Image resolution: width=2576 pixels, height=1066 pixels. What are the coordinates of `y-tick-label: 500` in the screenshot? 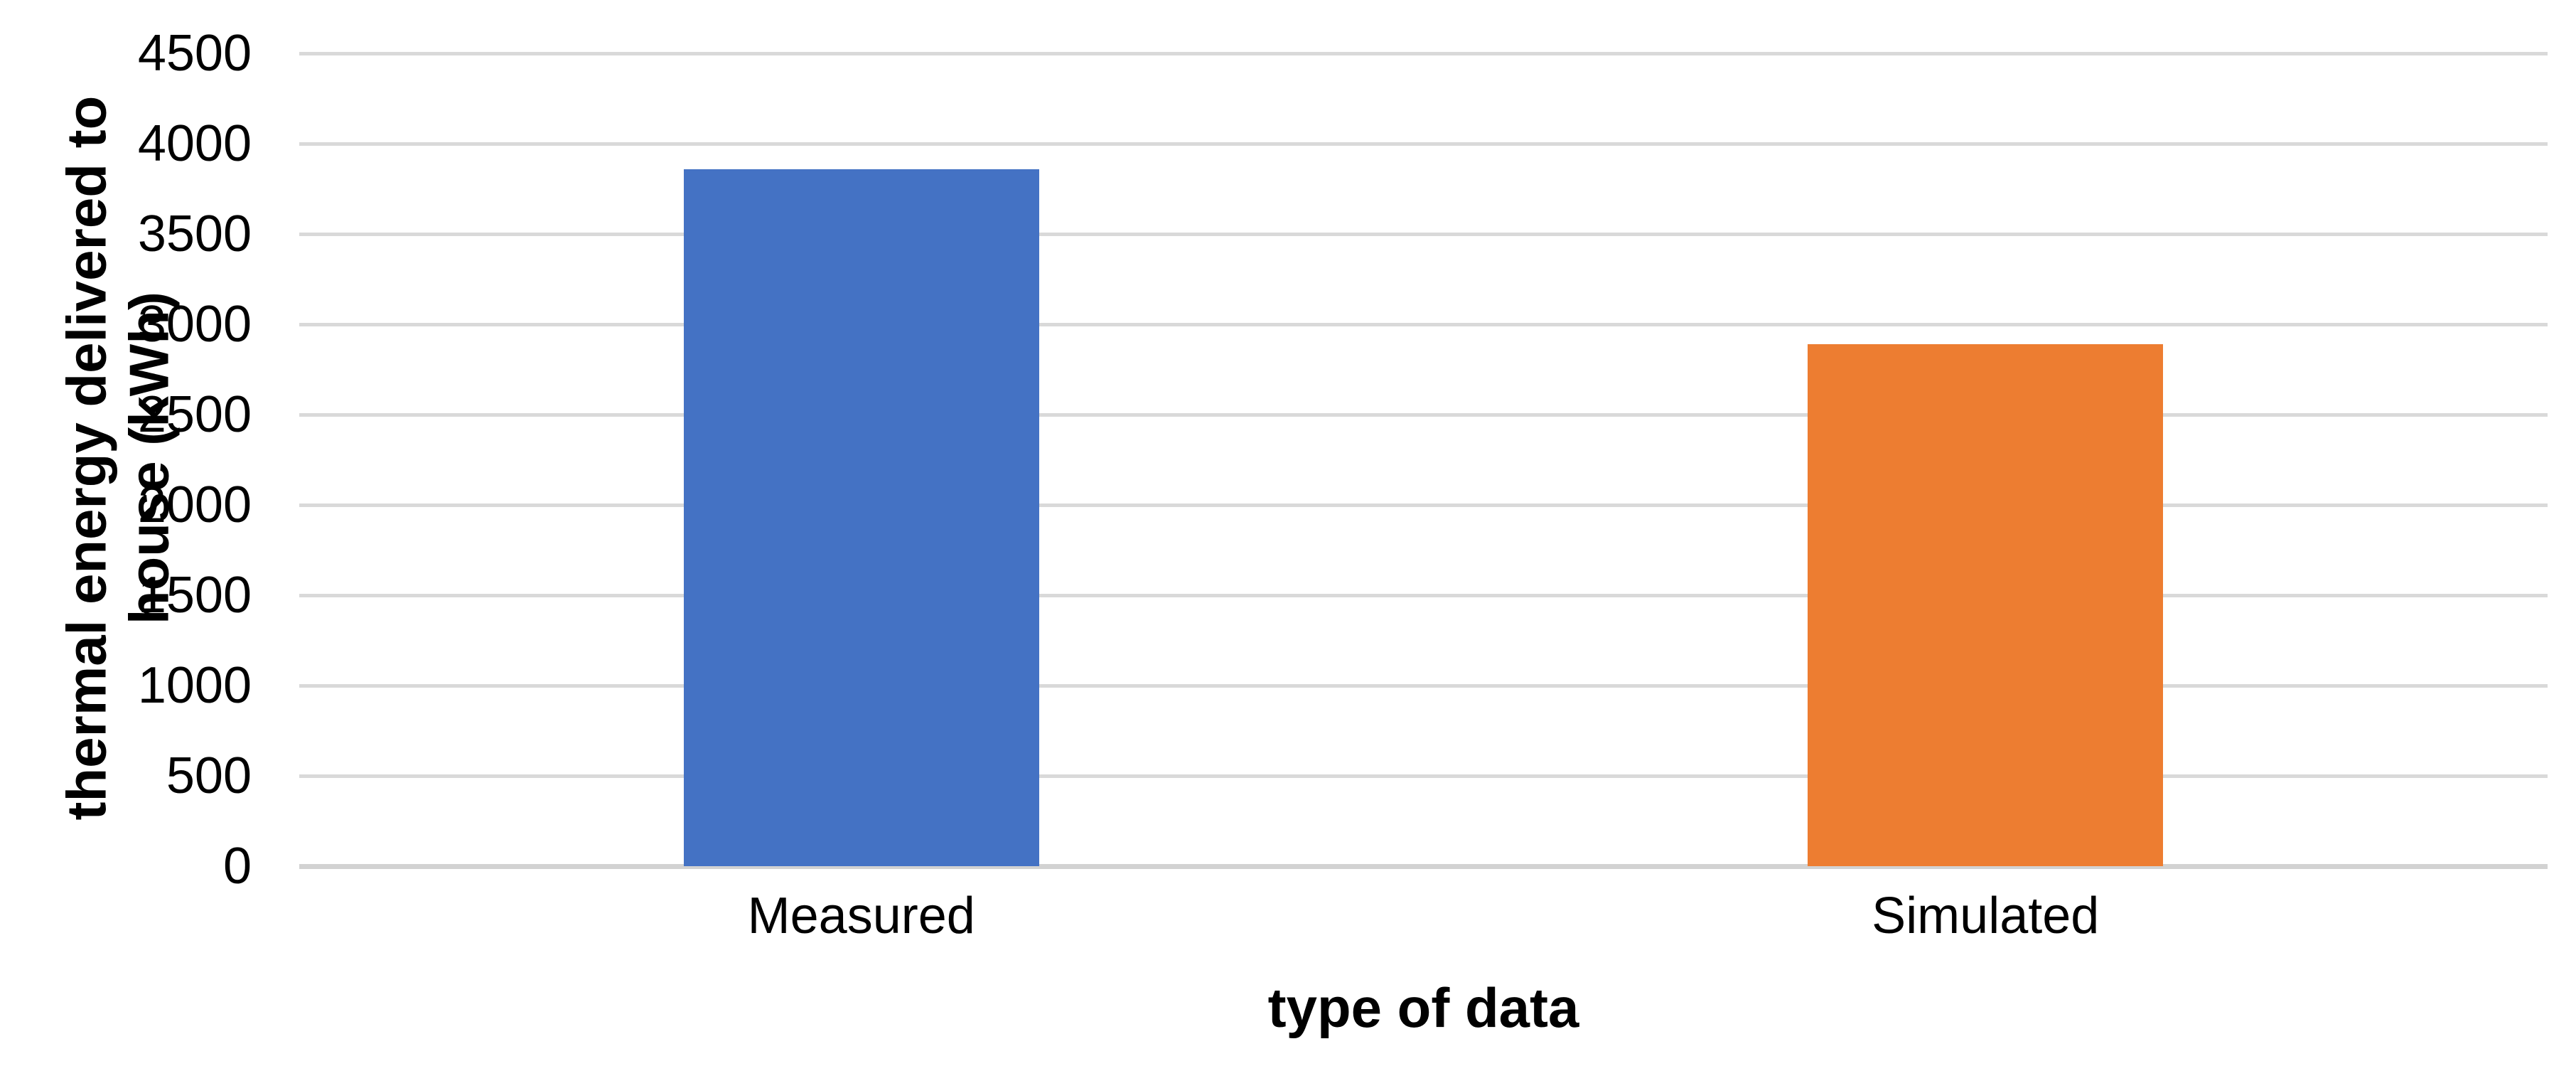 It's located at (209, 775).